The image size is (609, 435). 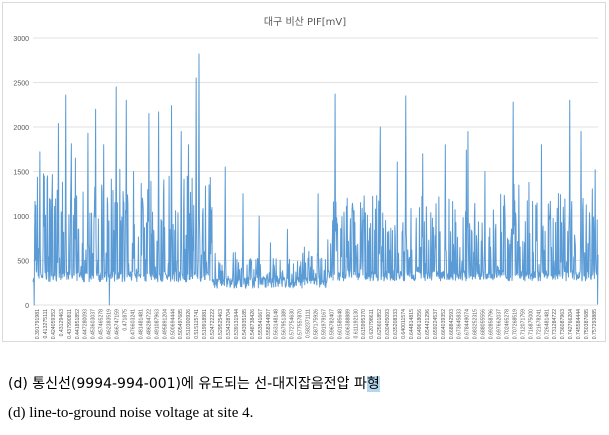 What do you see at coordinates (261, 324) in the screenshot?
I see `x-tick-label: 0.553541667` at bounding box center [261, 324].